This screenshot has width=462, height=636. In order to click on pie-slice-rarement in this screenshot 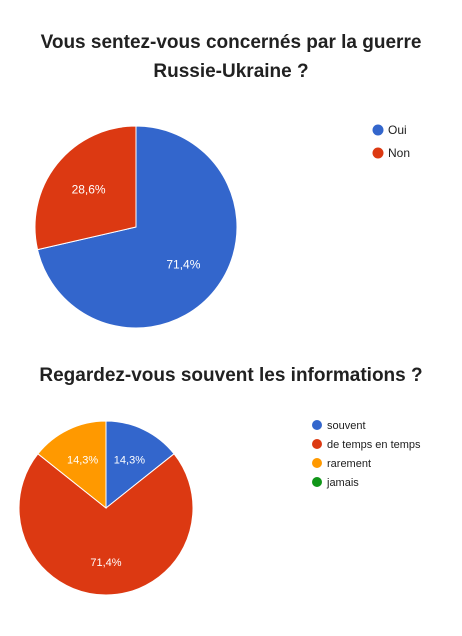, I will do `click(72, 465)`.